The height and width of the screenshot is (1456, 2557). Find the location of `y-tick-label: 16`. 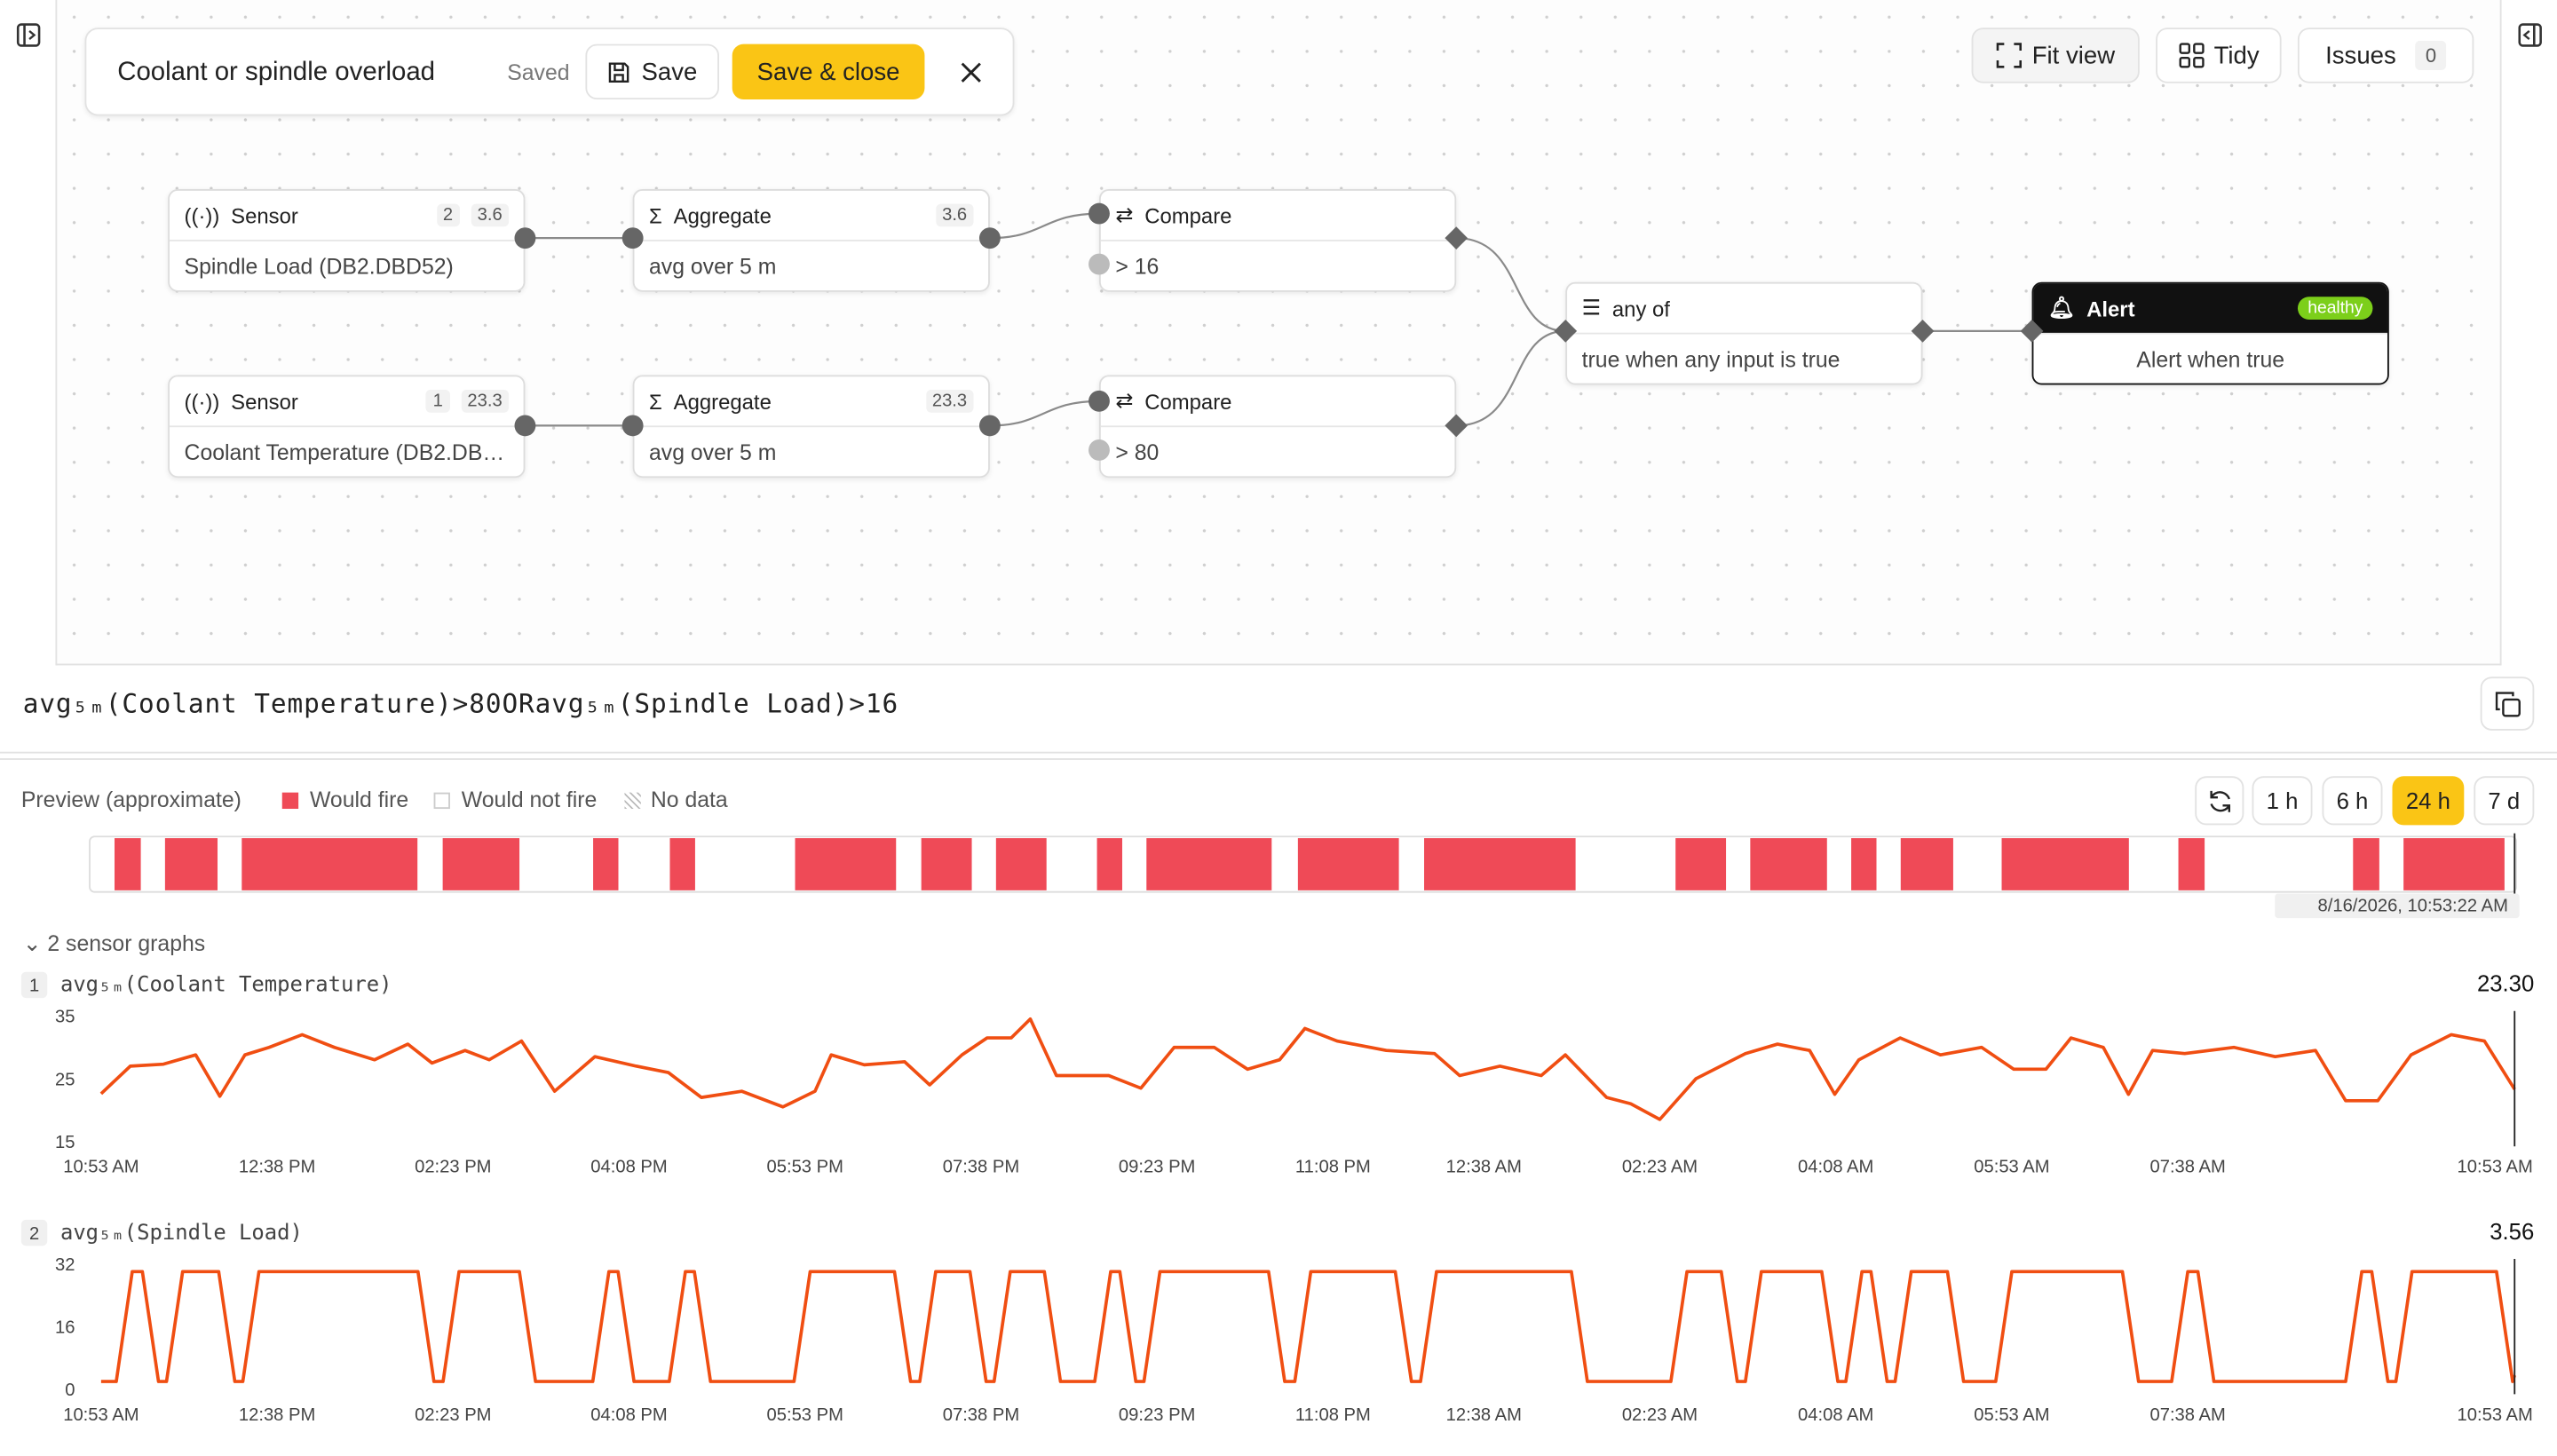

y-tick-label: 16 is located at coordinates (65, 1328).